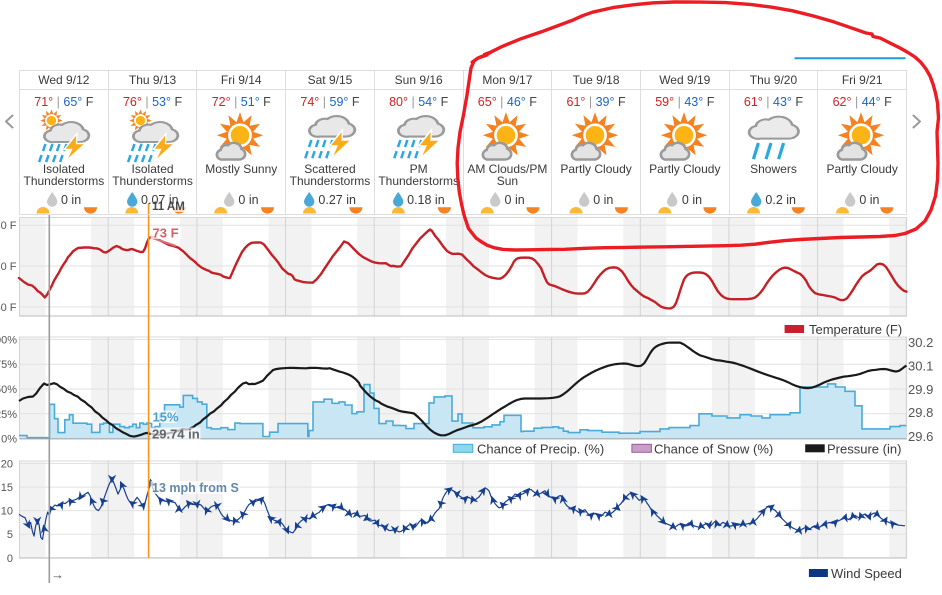  Describe the element at coordinates (168, 207) in the screenshot. I see `svg-text: 11 AM` at that location.